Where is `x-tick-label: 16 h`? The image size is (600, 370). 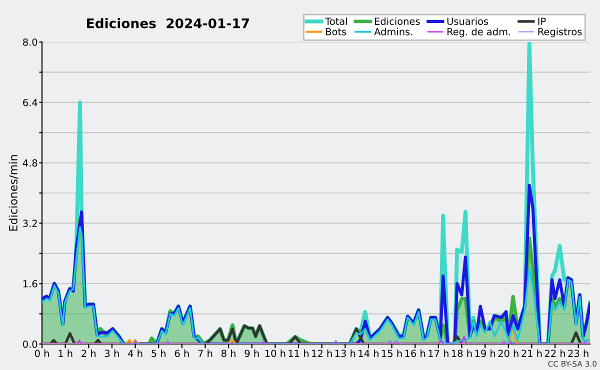
x-tick-label: 16 h is located at coordinates (415, 354).